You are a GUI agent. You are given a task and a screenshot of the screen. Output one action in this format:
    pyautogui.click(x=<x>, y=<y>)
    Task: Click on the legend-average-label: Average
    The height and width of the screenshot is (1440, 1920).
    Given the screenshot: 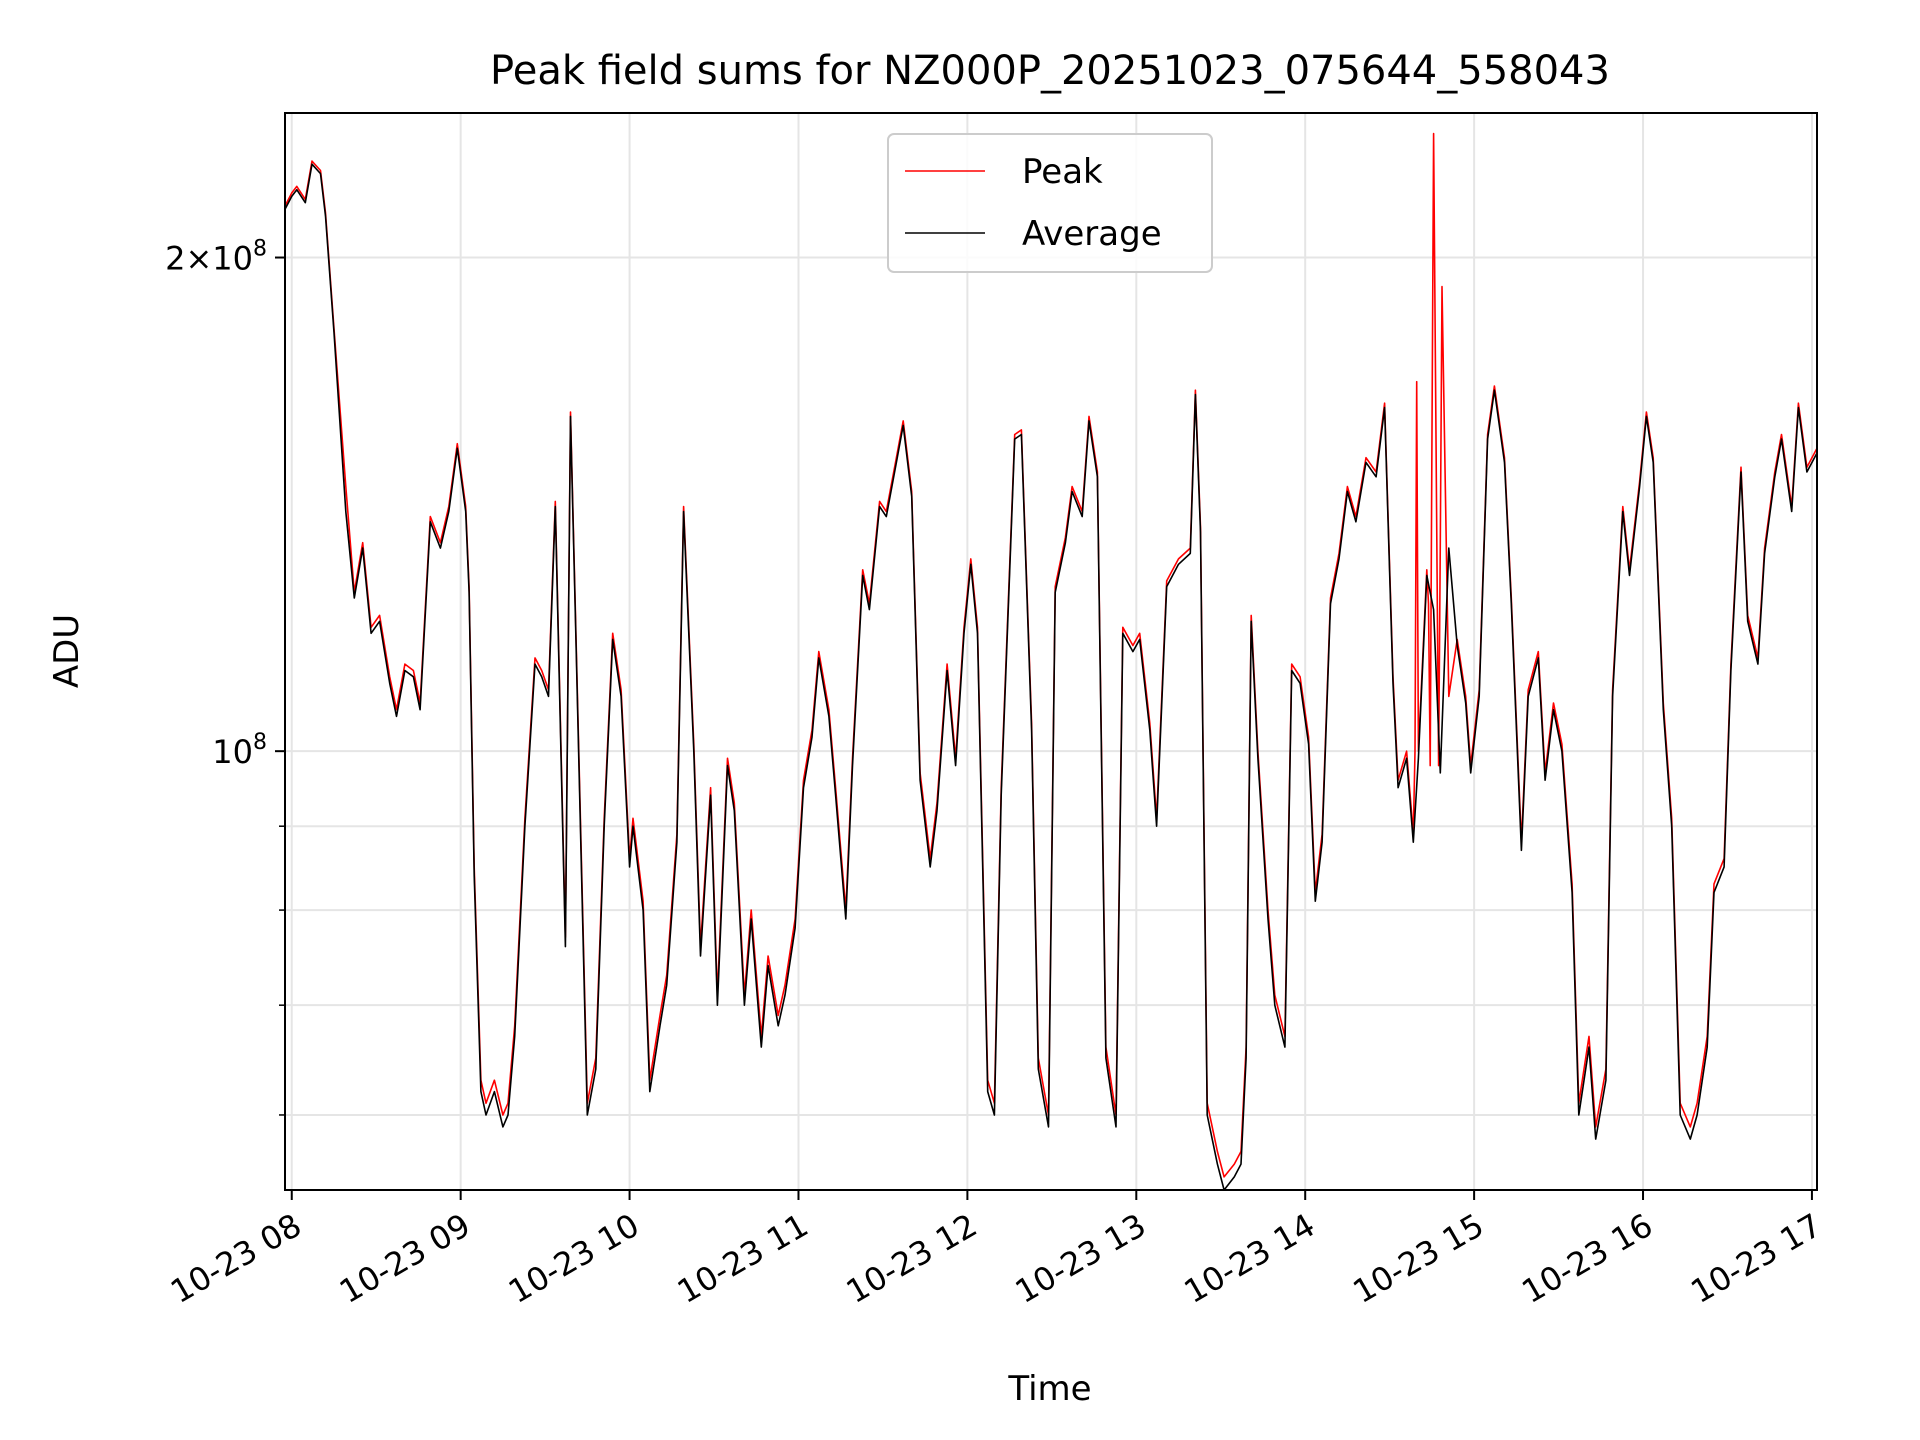 What is the action you would take?
    pyautogui.click(x=1092, y=234)
    